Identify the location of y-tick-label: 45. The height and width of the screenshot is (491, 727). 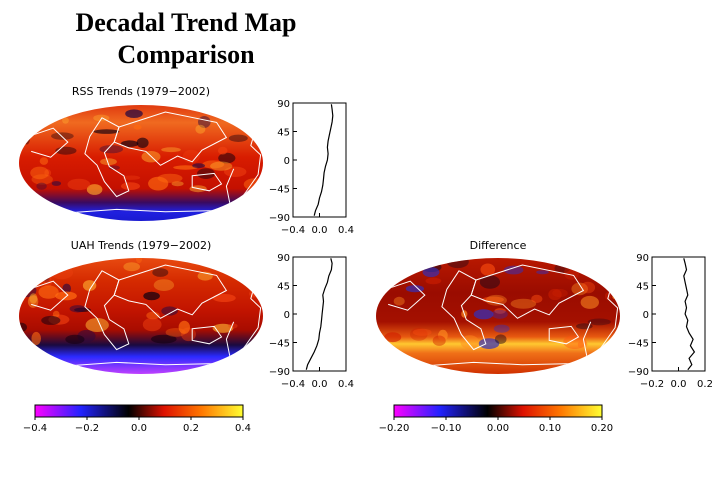
(283, 287).